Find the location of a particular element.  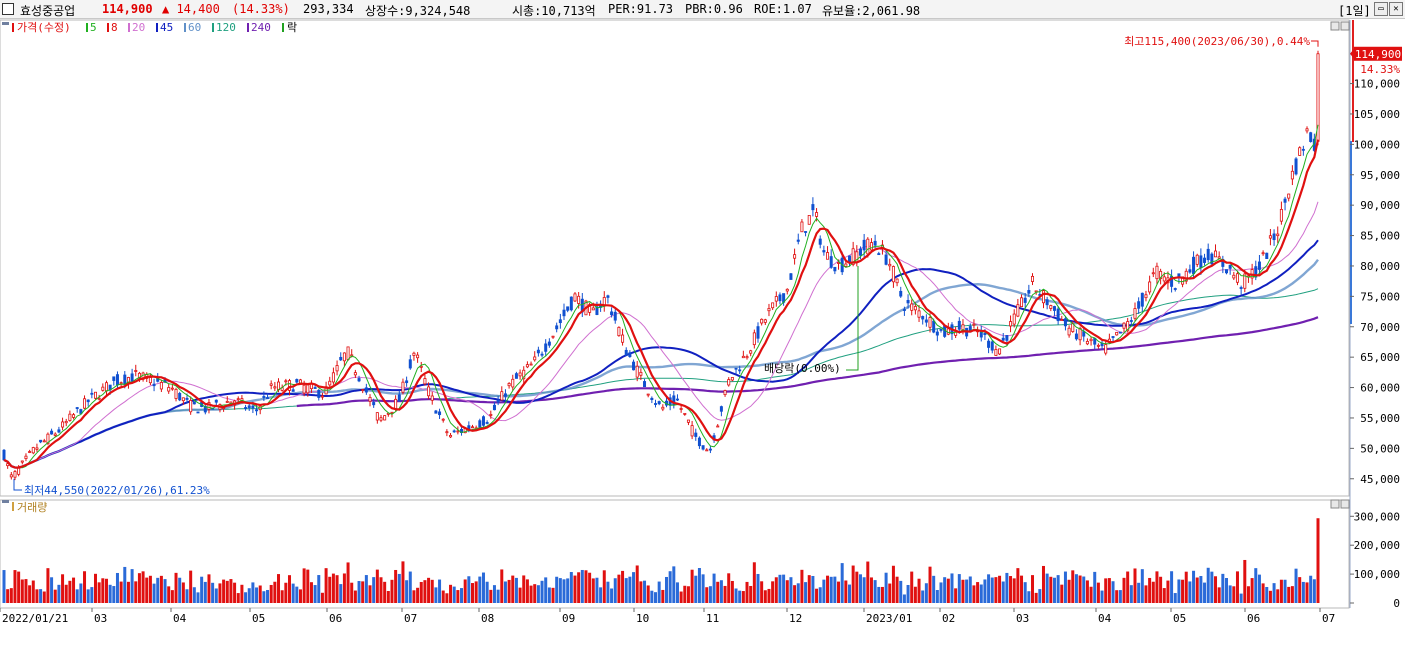

price-tick-label: 100,000 is located at coordinates (1377, 144).